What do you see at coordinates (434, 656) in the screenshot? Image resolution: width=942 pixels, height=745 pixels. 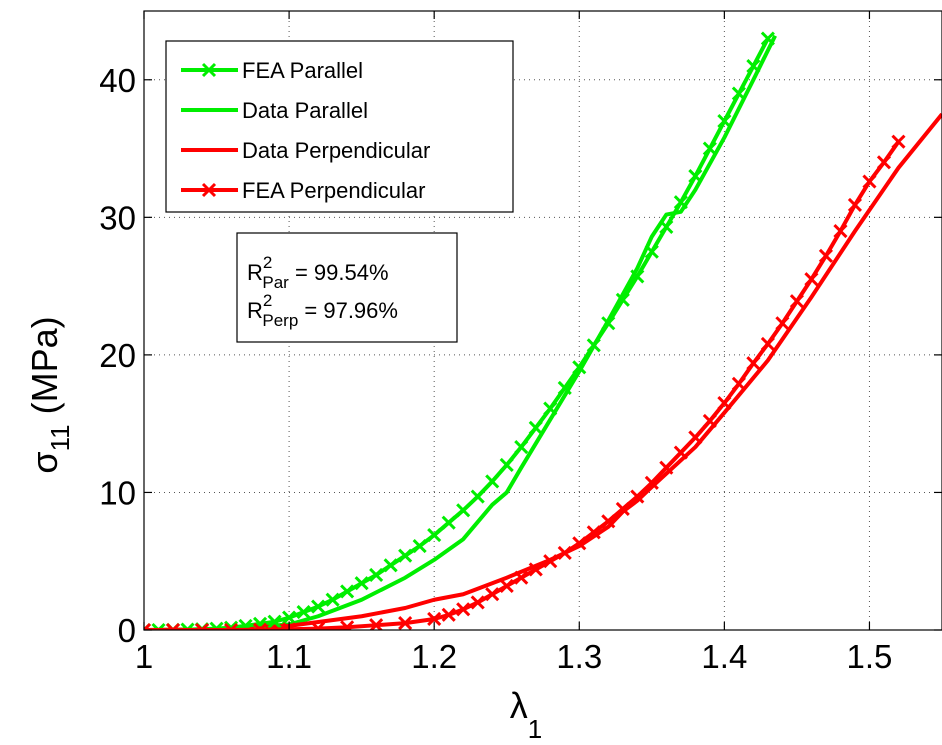 I see `x-tick-label: 1.2` at bounding box center [434, 656].